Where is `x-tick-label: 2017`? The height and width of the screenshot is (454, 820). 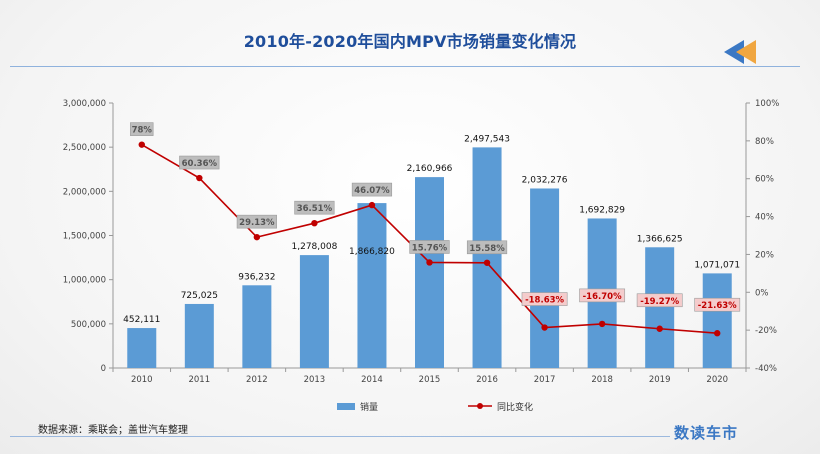
x-tick-label: 2017 is located at coordinates (545, 380).